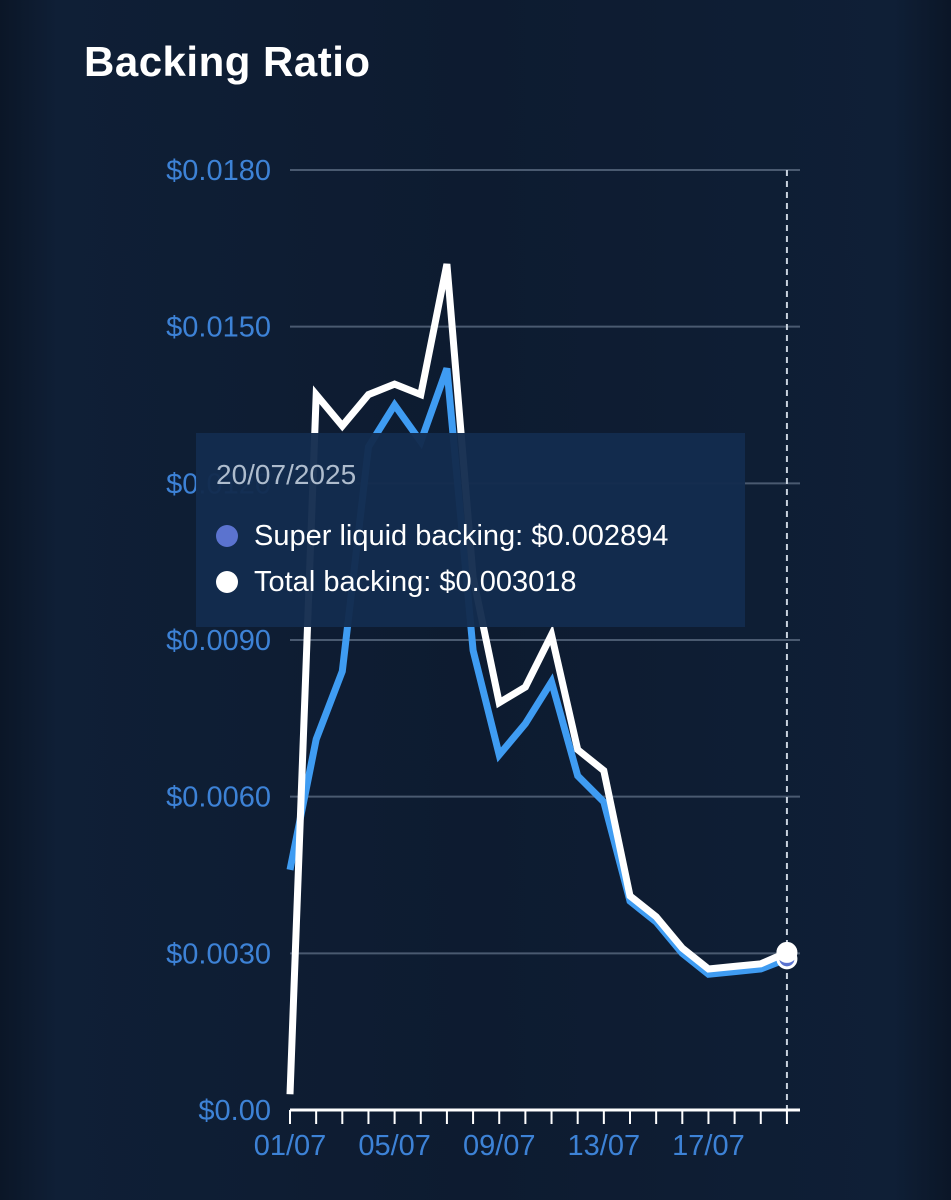  I want to click on tooltip-row-super-liquid: Super liquid backing: $0.002894, so click(470, 536).